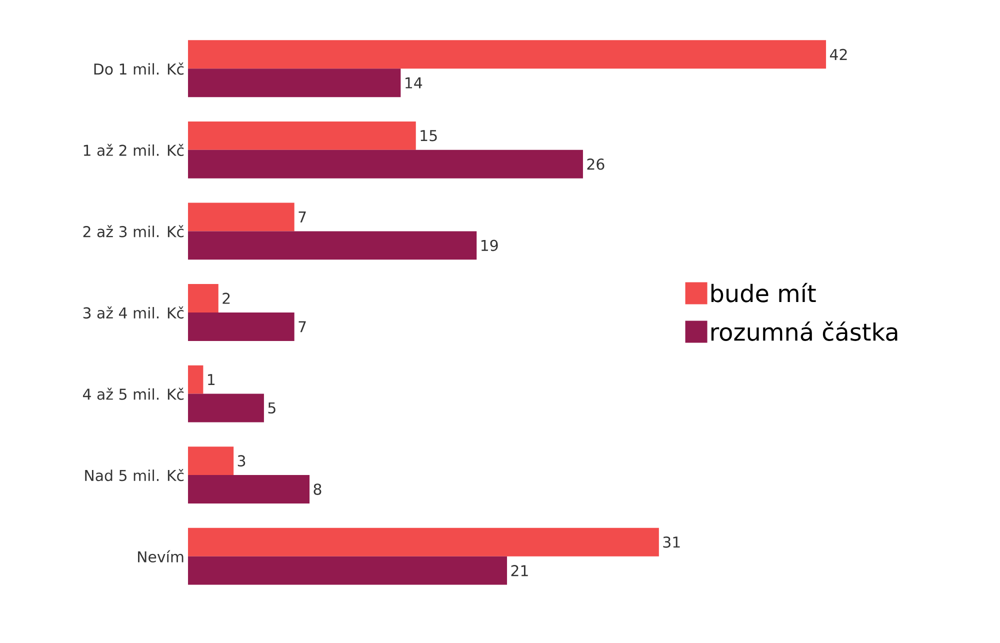  What do you see at coordinates (804, 331) in the screenshot?
I see `legend-label: rozumná částka` at bounding box center [804, 331].